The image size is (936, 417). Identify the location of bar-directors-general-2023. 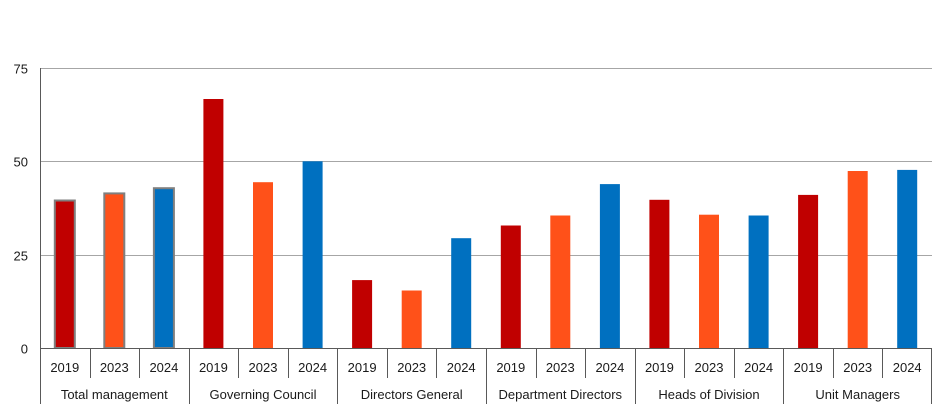
(411, 319).